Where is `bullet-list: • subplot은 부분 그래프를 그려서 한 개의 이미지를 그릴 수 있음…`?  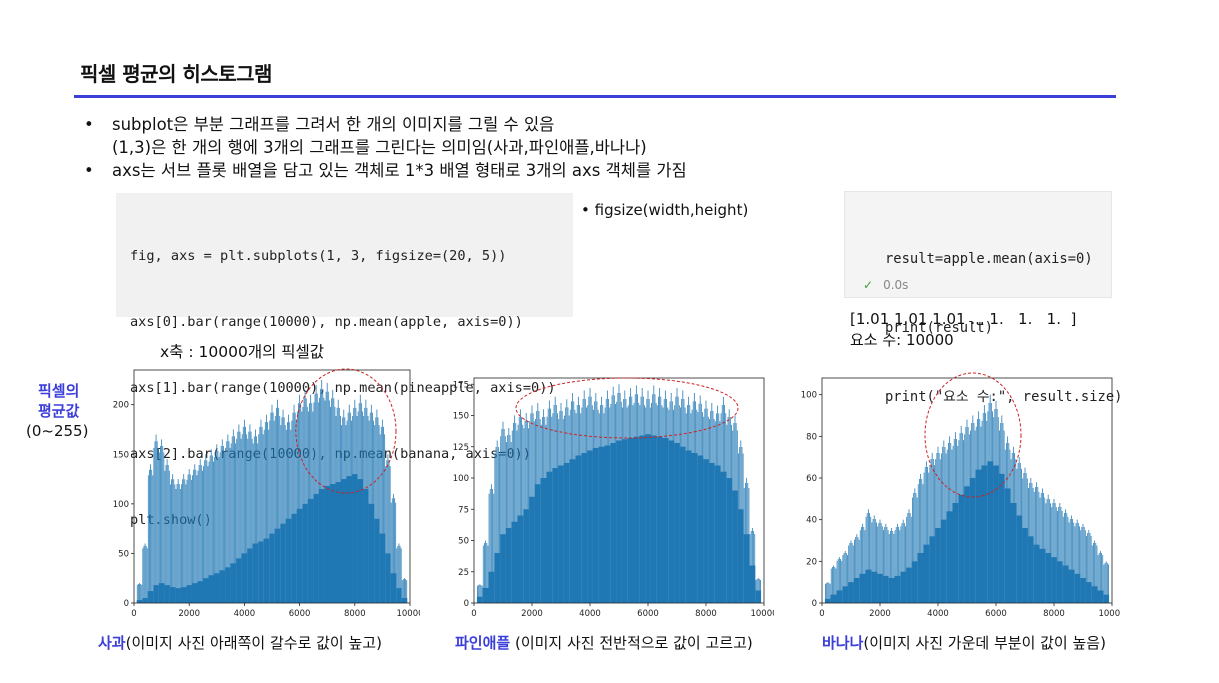 bullet-list: • subplot은 부분 그래프를 그려서 한 개의 이미지를 그릴 수 있음… is located at coordinates (385, 147).